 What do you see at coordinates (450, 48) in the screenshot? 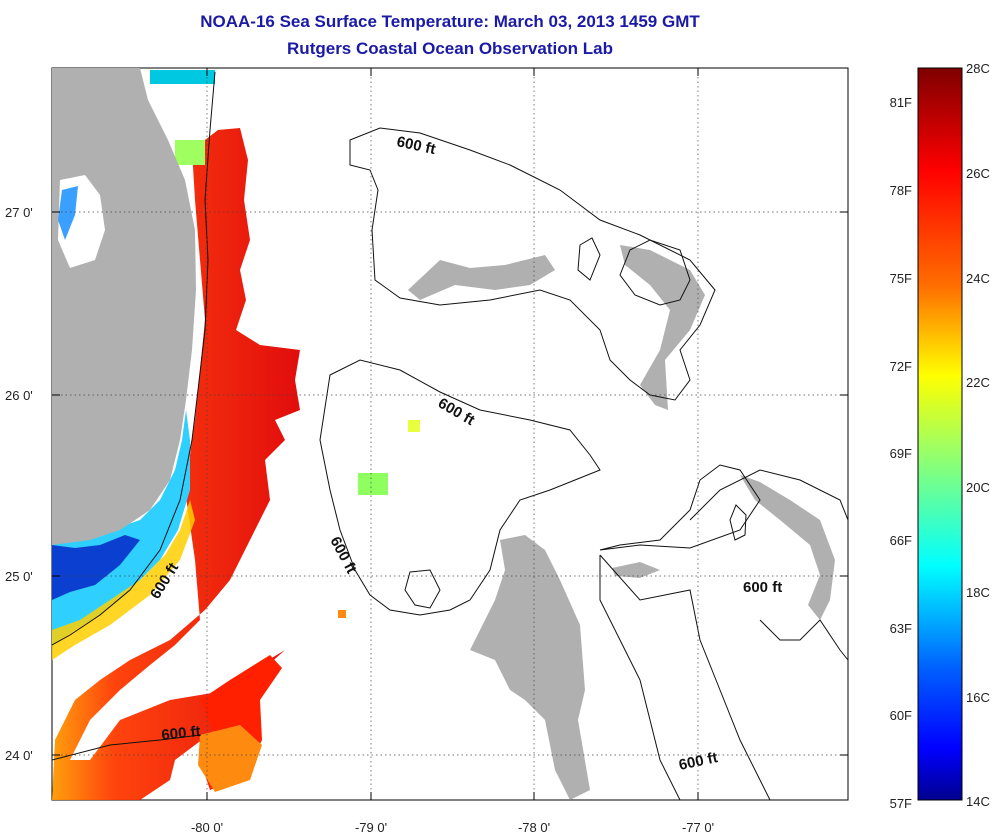
I see `map-subtitle: Rutgers Coastal Ocean Observation Lab` at bounding box center [450, 48].